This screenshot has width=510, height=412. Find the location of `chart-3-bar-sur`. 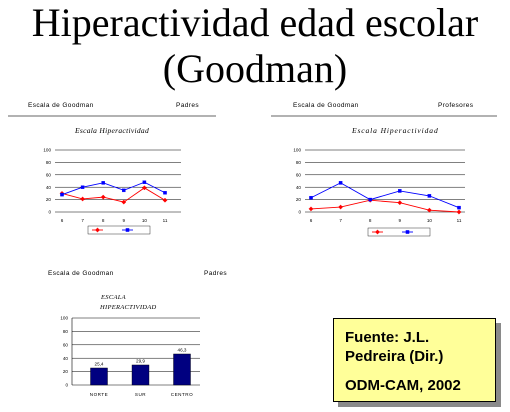

chart-3-bar-sur is located at coordinates (140, 375).